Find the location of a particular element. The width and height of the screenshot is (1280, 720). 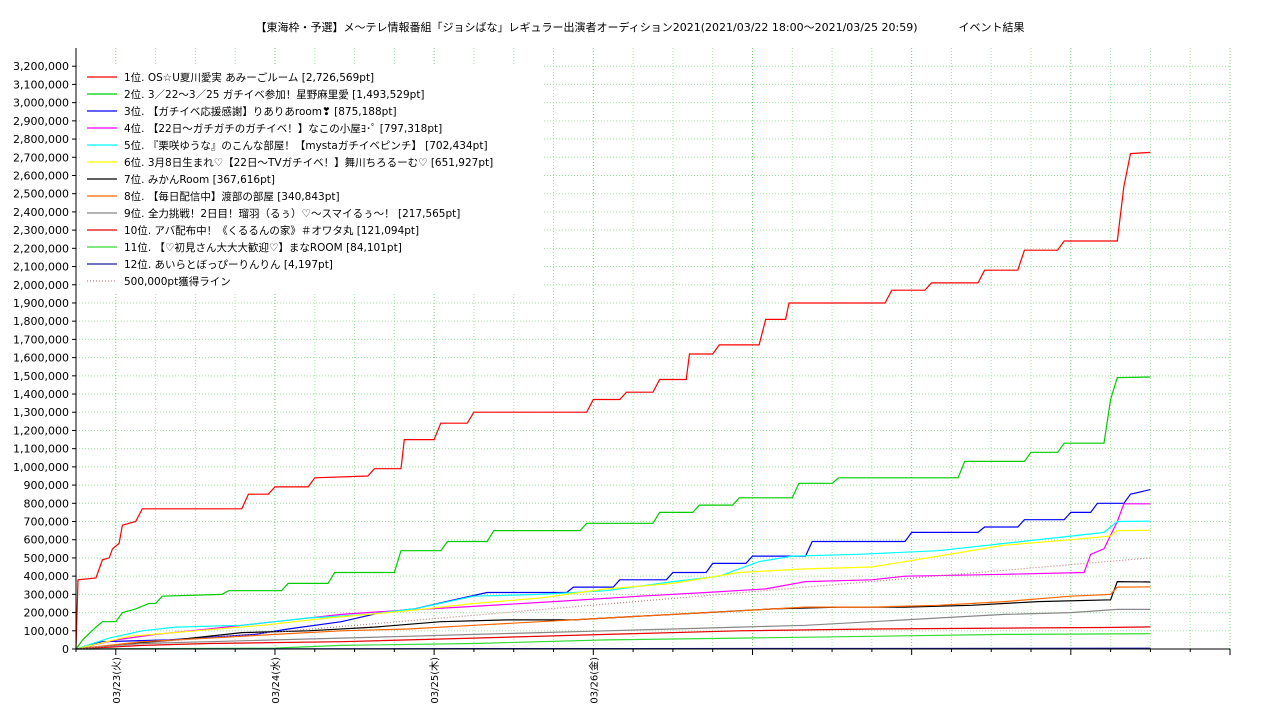

legend-label-13: 500,000pt獲得ライン is located at coordinates (177, 281).